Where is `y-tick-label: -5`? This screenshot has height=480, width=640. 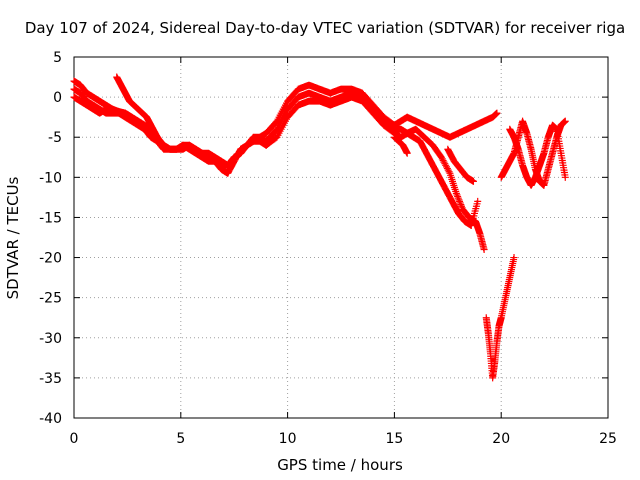
y-tick-label: -5 is located at coordinates (55, 138).